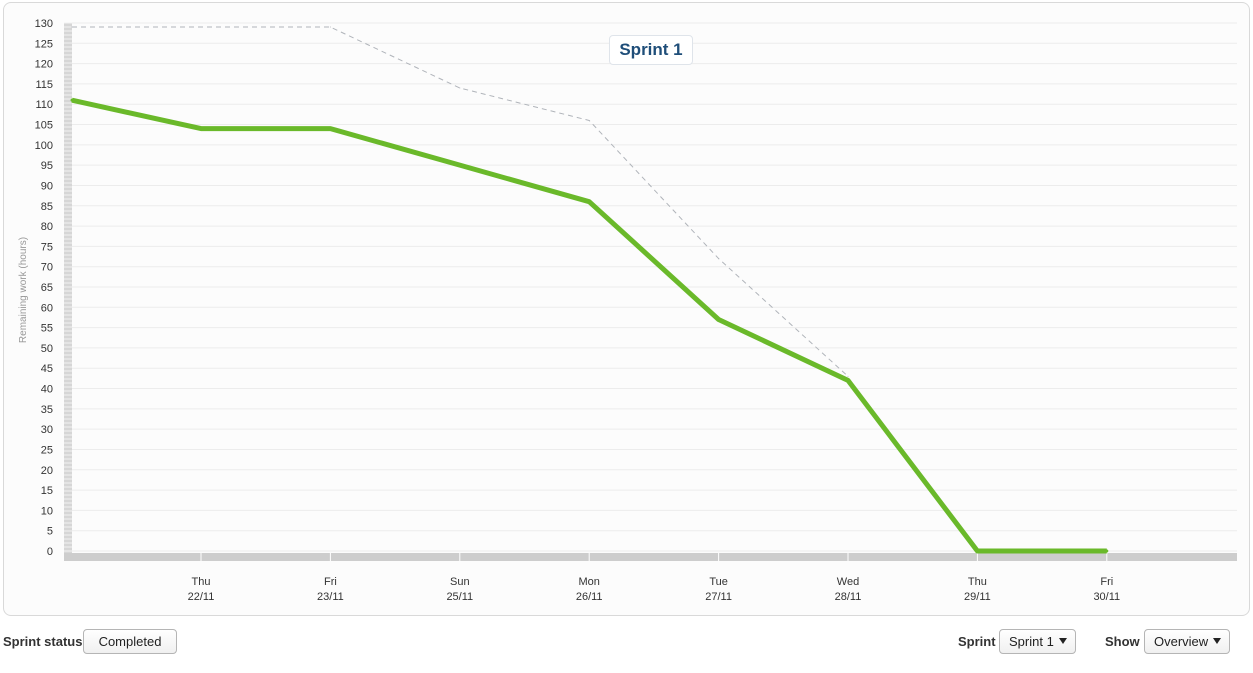  Describe the element at coordinates (47, 247) in the screenshot. I see `y-tick-label: 75` at that location.